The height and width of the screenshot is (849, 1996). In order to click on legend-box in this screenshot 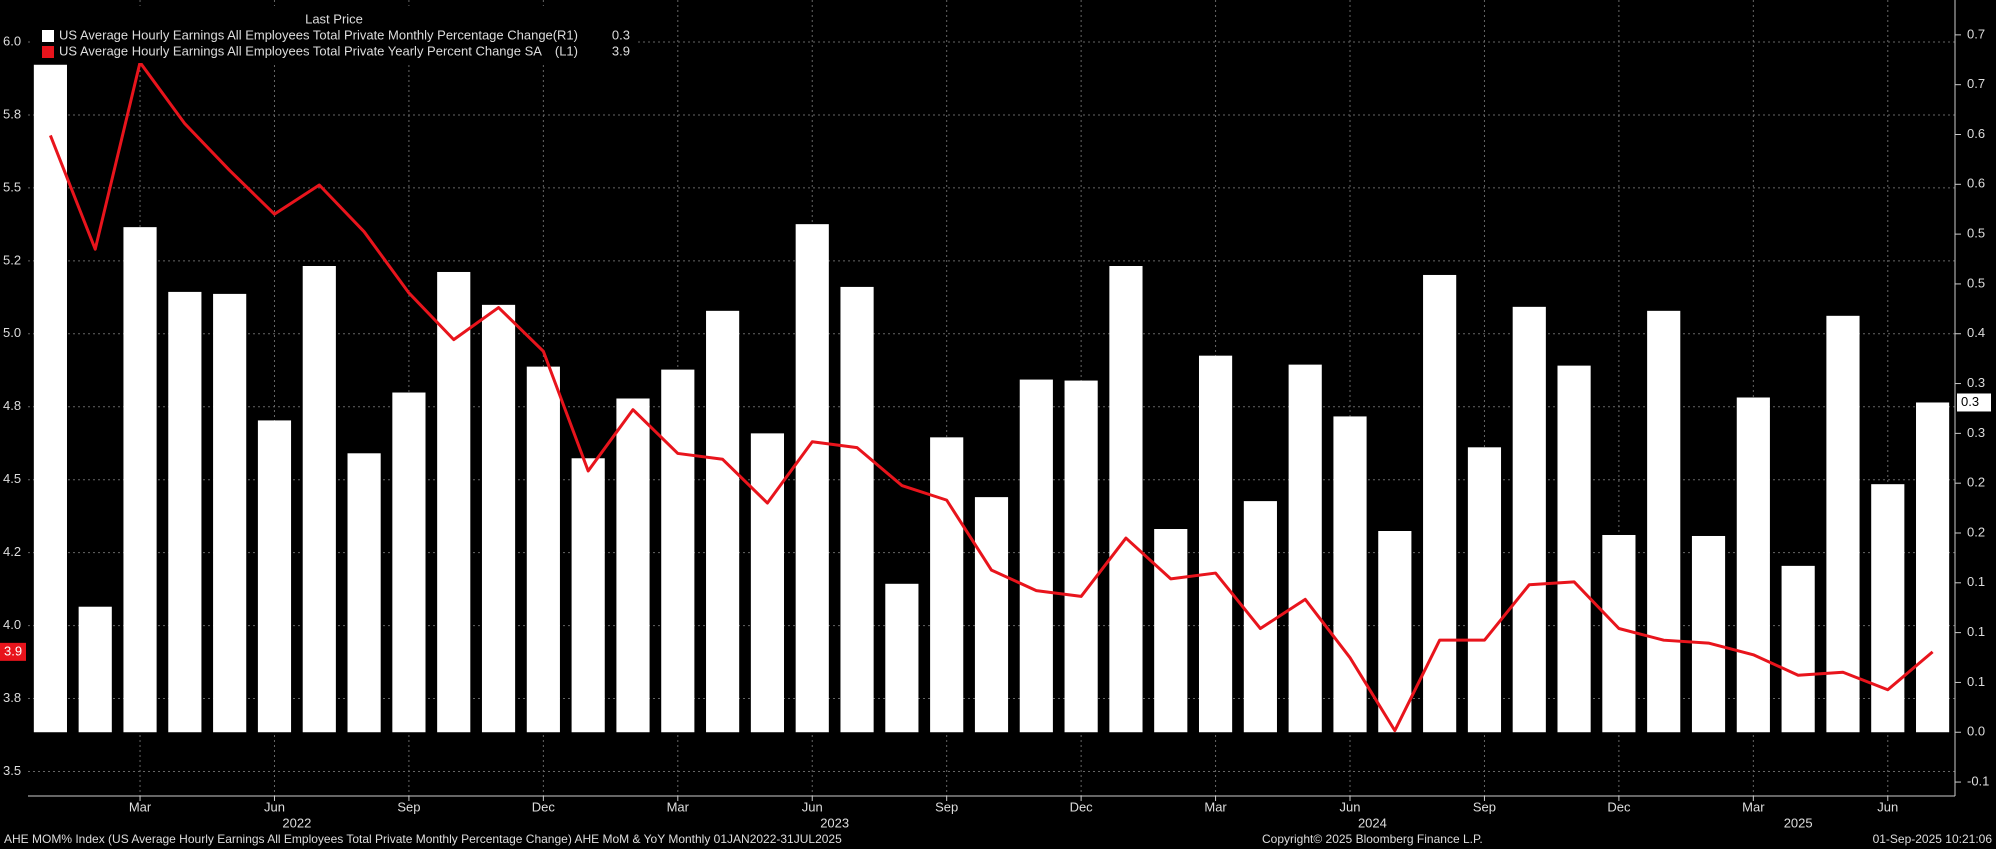, I will do `click(334, 34)`.